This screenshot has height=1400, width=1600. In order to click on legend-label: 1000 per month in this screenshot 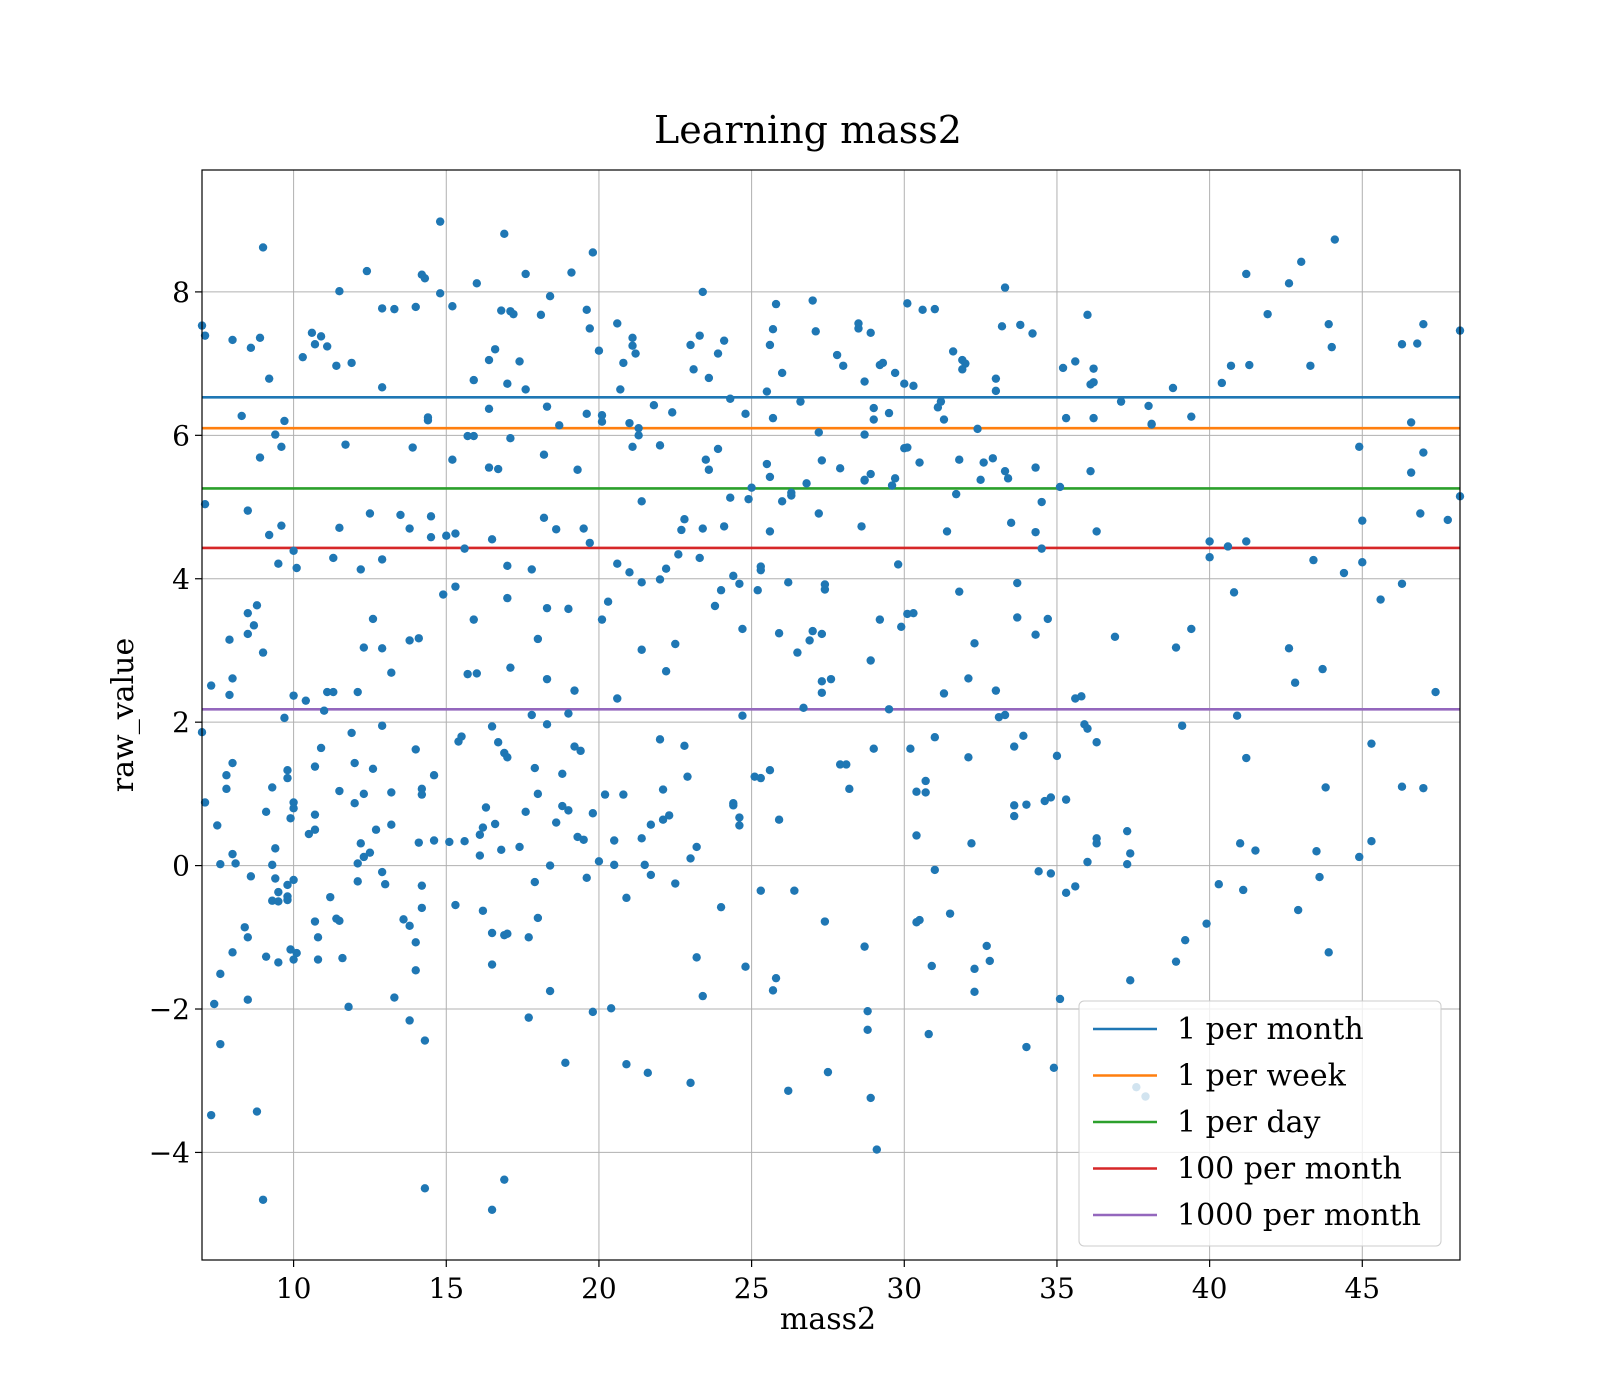, I will do `click(1299, 1215)`.